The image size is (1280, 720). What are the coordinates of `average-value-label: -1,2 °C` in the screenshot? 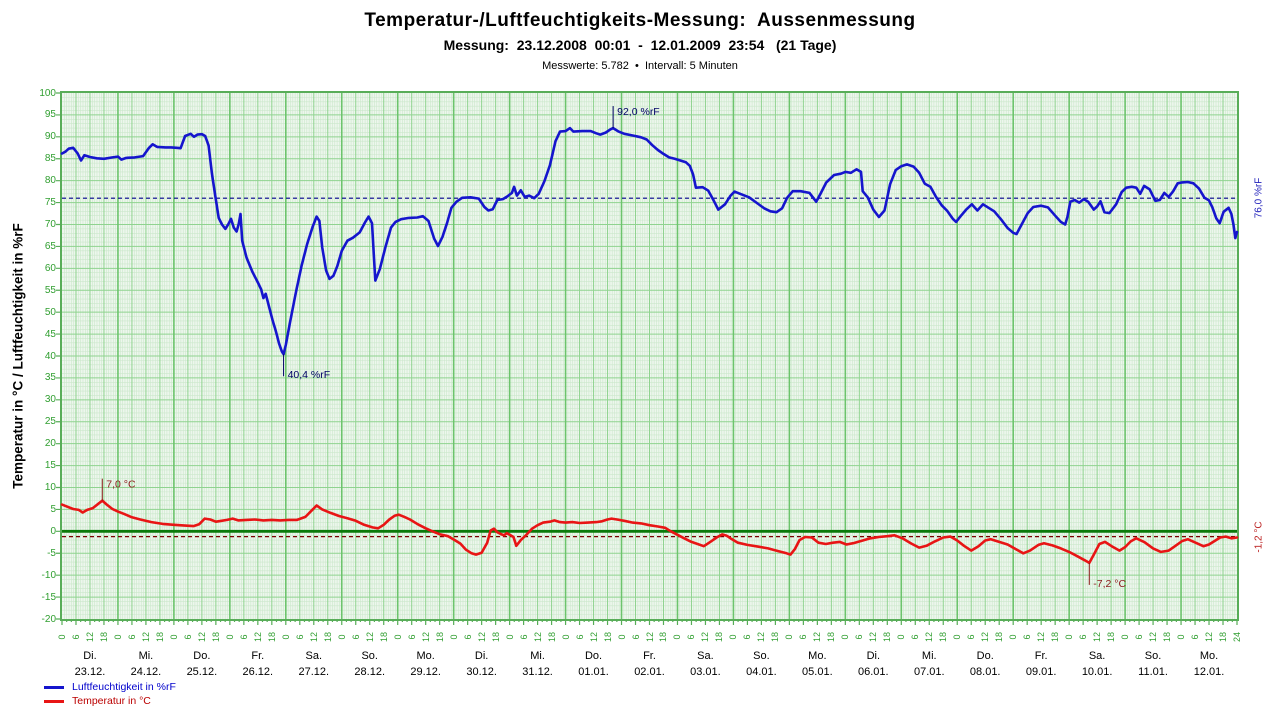 It's located at (1259, 536).